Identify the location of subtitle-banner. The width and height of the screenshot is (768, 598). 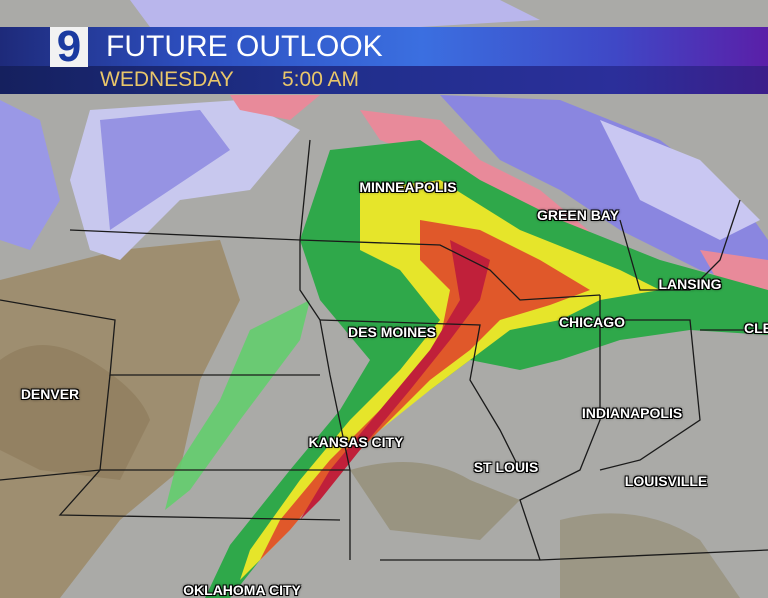
(384, 80).